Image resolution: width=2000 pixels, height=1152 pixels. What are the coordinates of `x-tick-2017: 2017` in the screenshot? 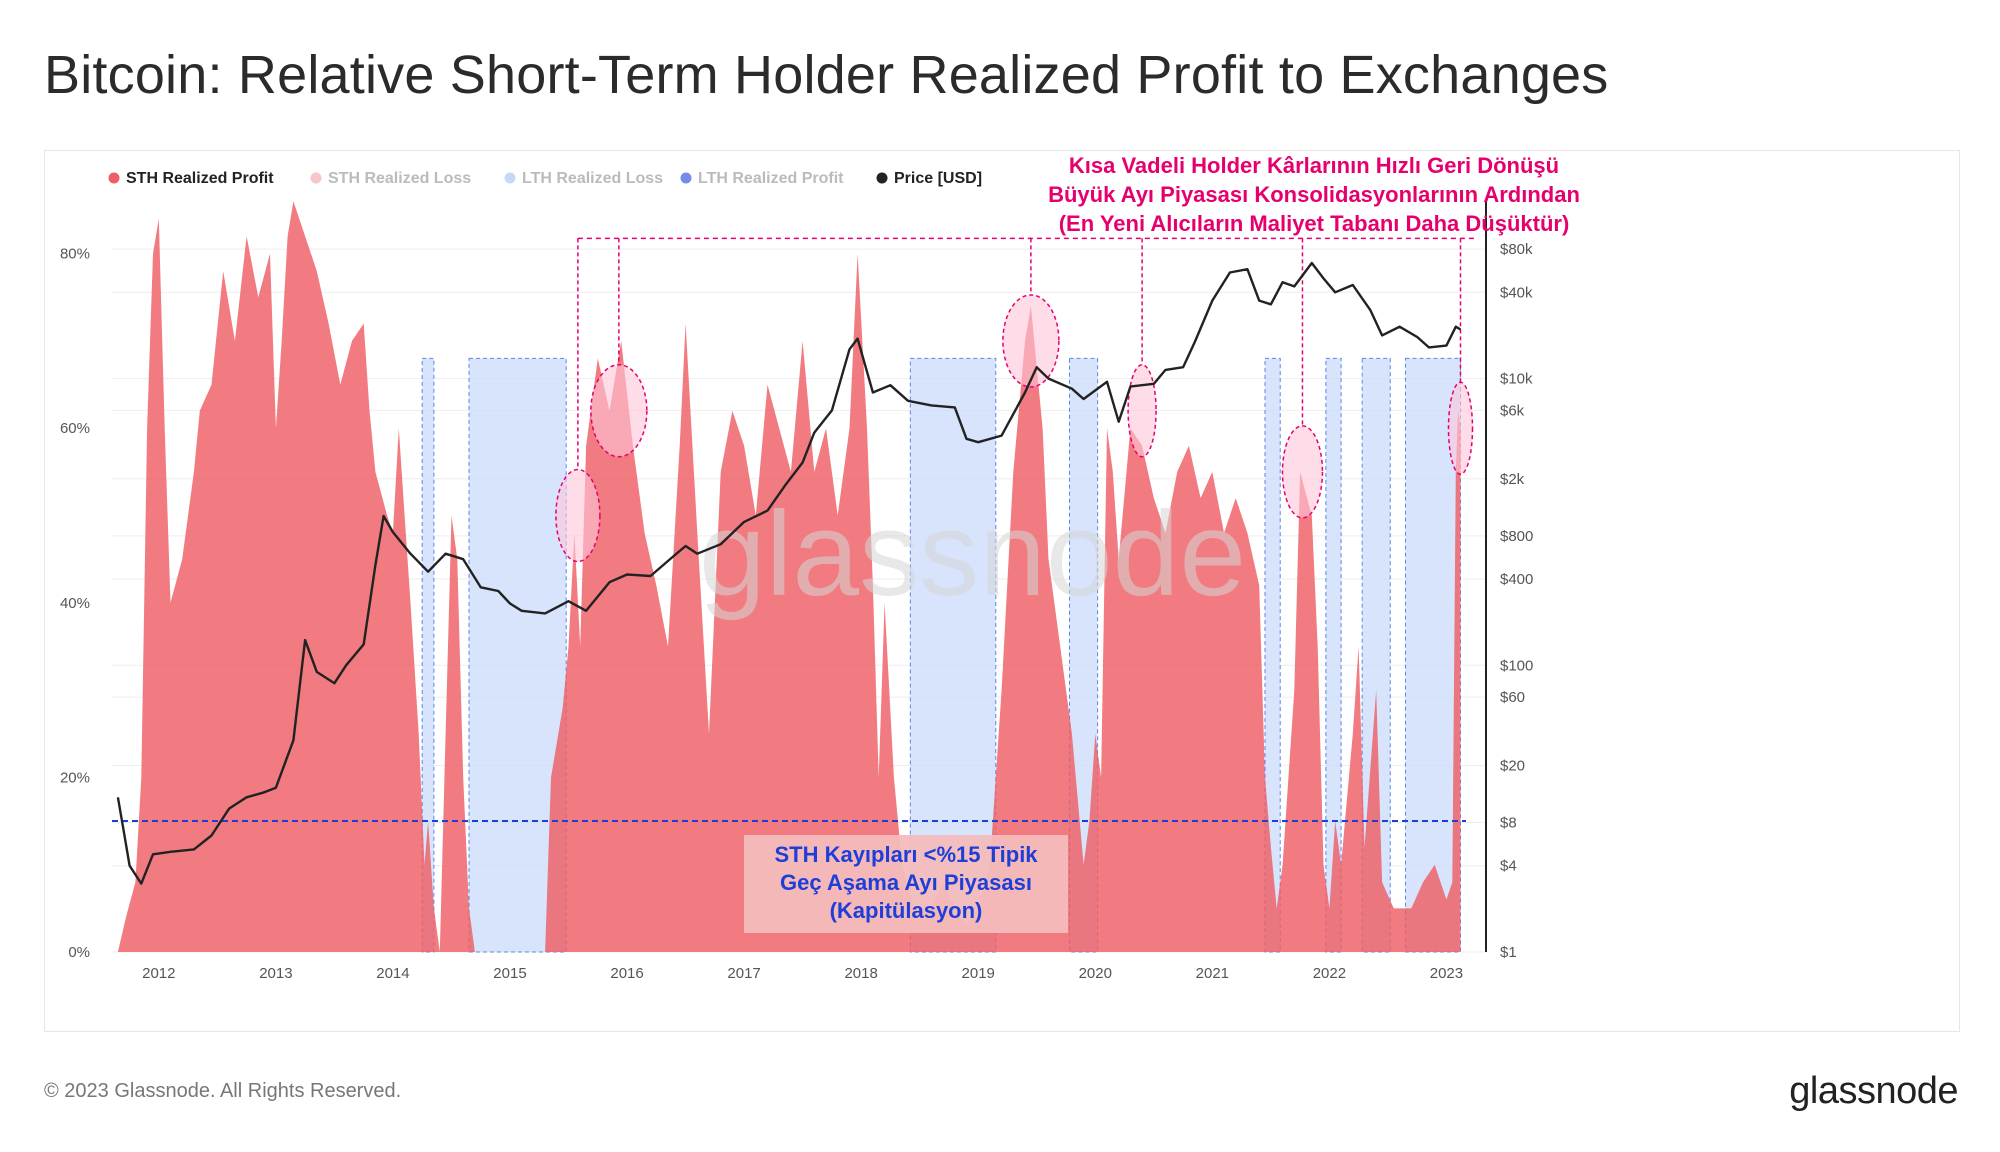 It's located at (743, 973).